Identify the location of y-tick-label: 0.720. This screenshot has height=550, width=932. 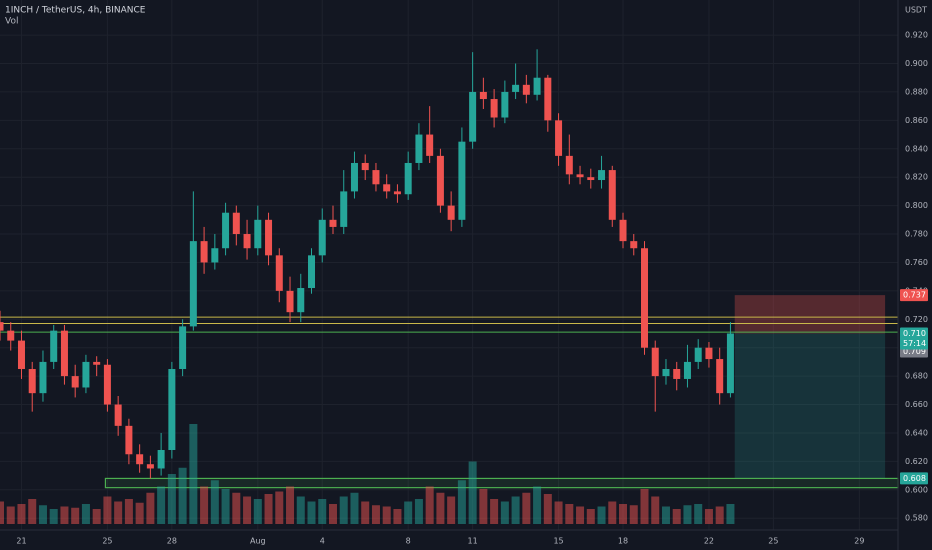
(916, 319).